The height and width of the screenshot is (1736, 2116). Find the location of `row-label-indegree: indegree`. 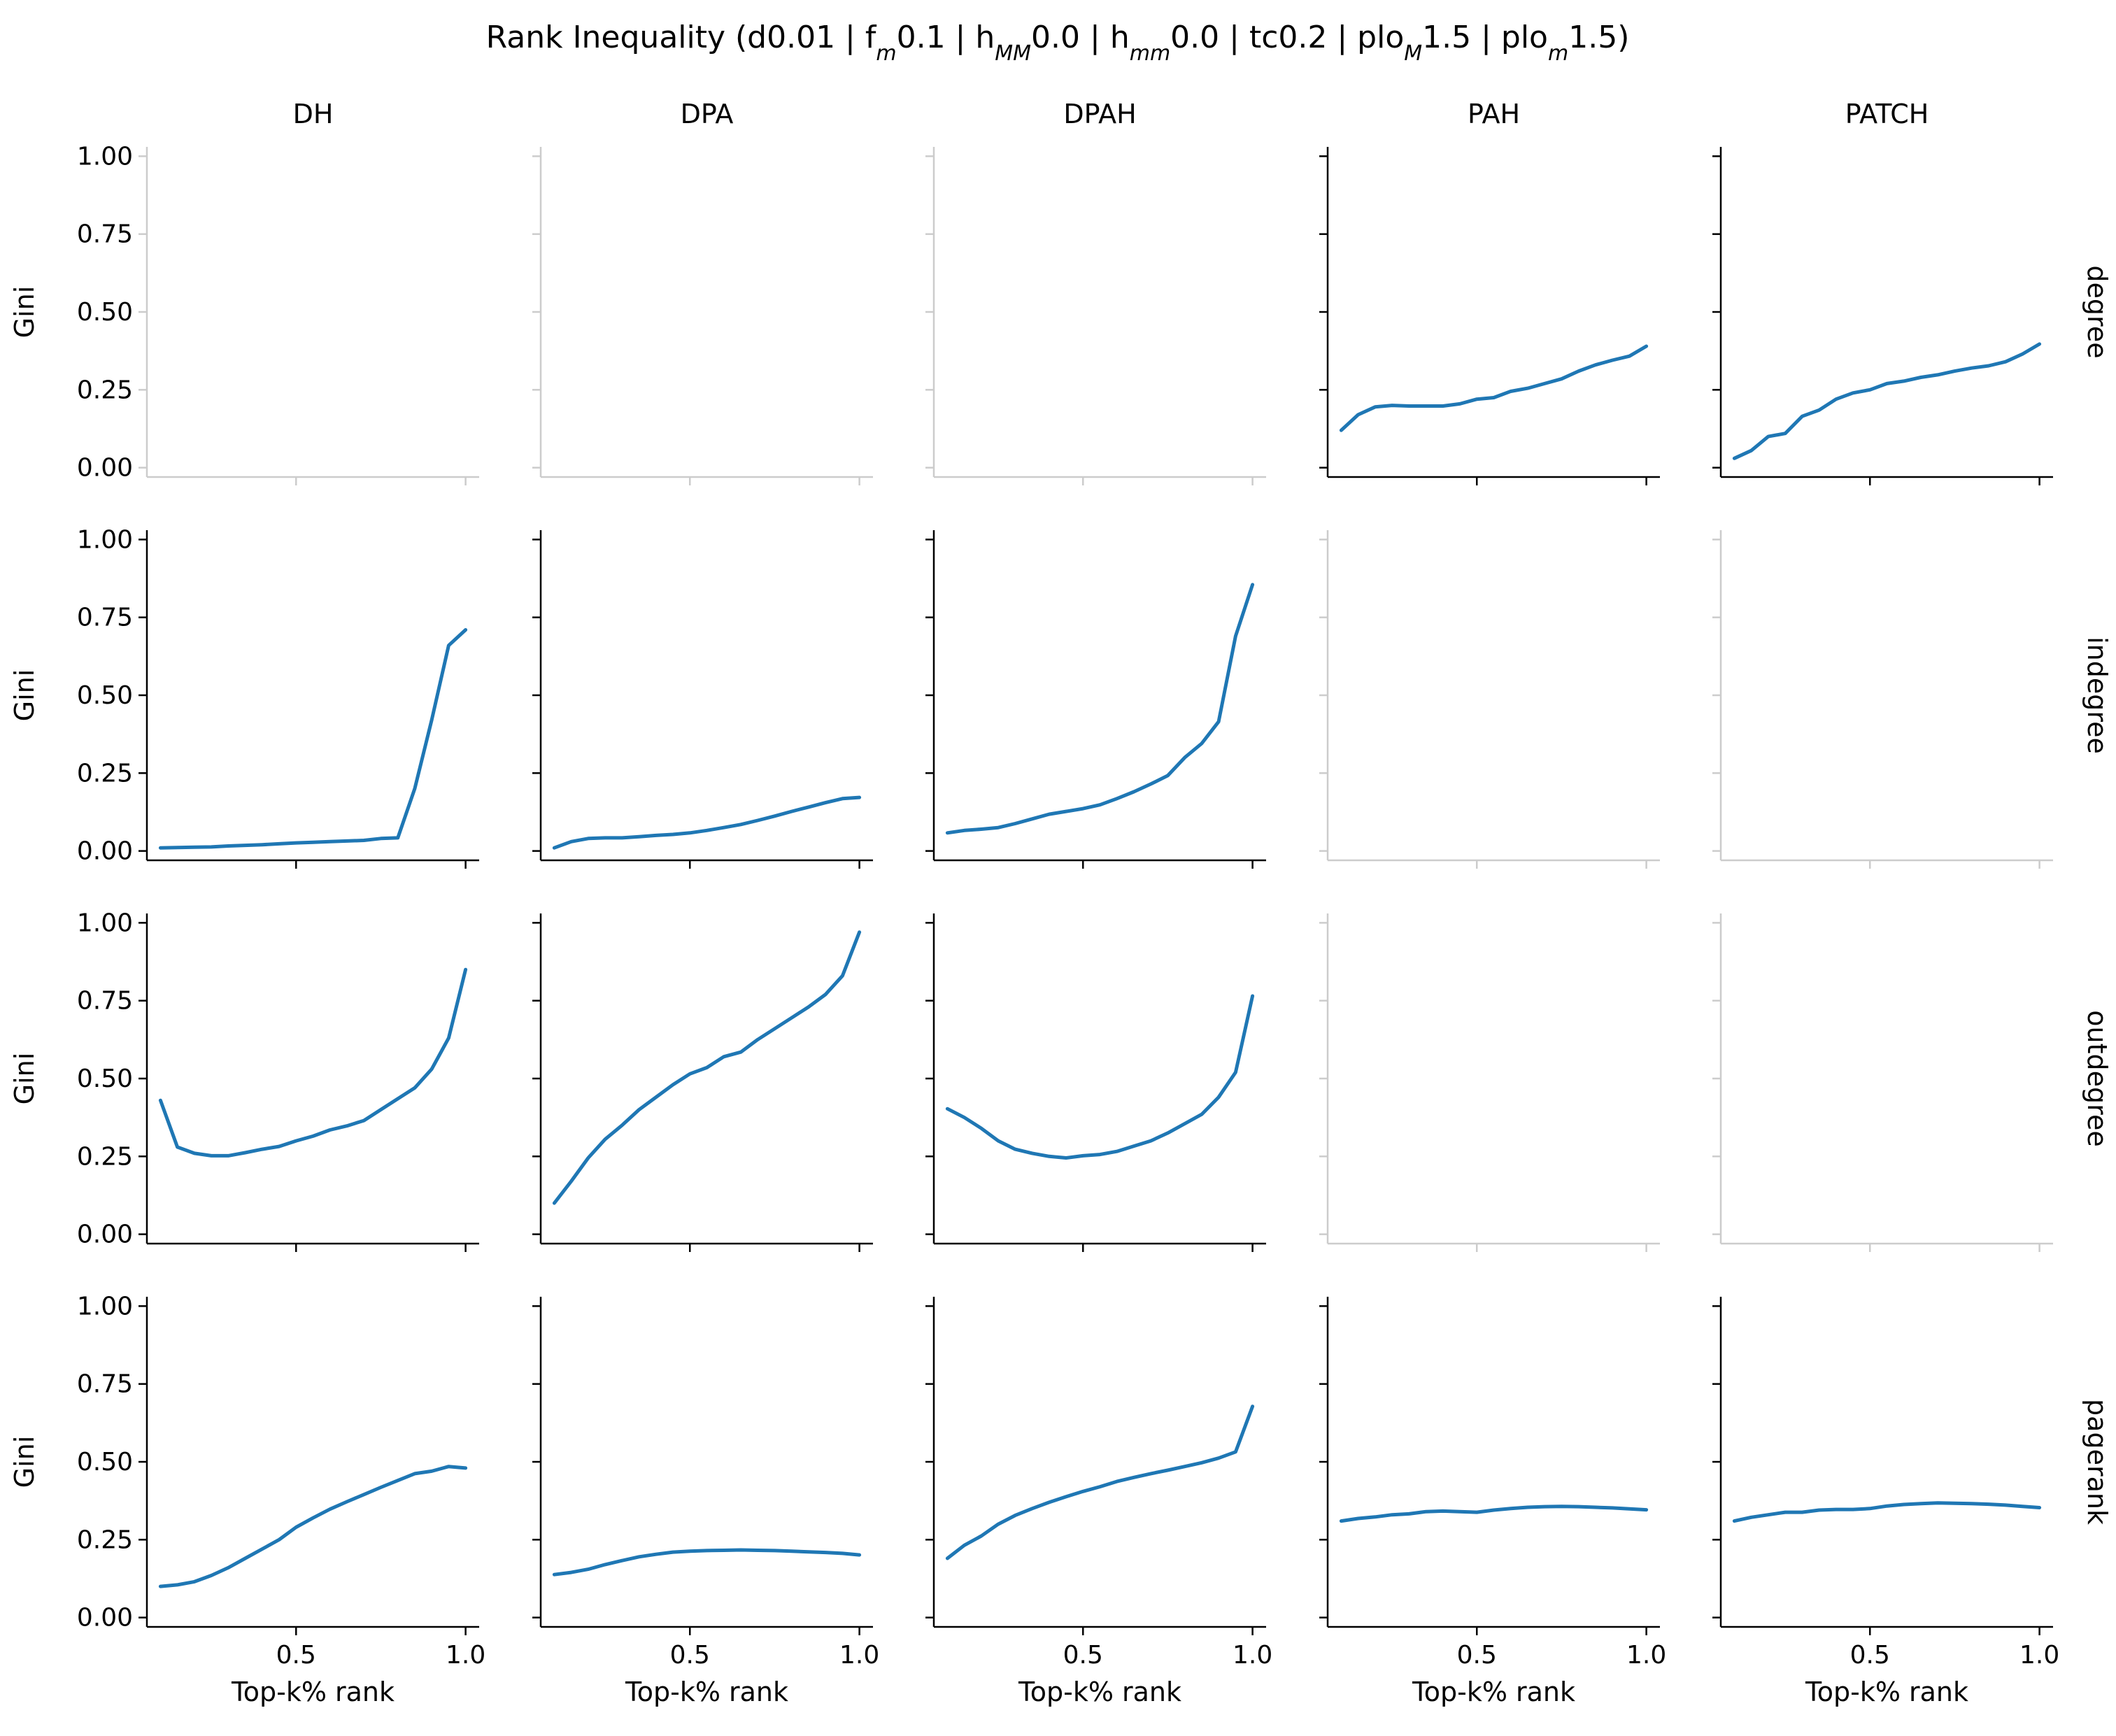

row-label-indegree: indegree is located at coordinates (2097, 695).